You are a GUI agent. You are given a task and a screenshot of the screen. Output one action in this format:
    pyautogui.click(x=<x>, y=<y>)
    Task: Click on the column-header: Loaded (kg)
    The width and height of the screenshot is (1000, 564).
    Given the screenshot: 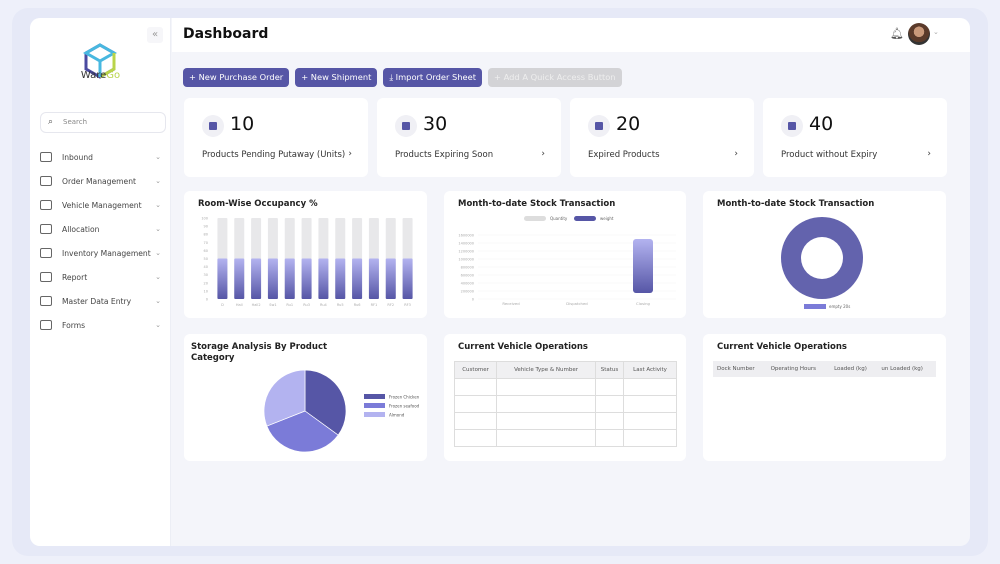 What is the action you would take?
    pyautogui.click(x=854, y=369)
    